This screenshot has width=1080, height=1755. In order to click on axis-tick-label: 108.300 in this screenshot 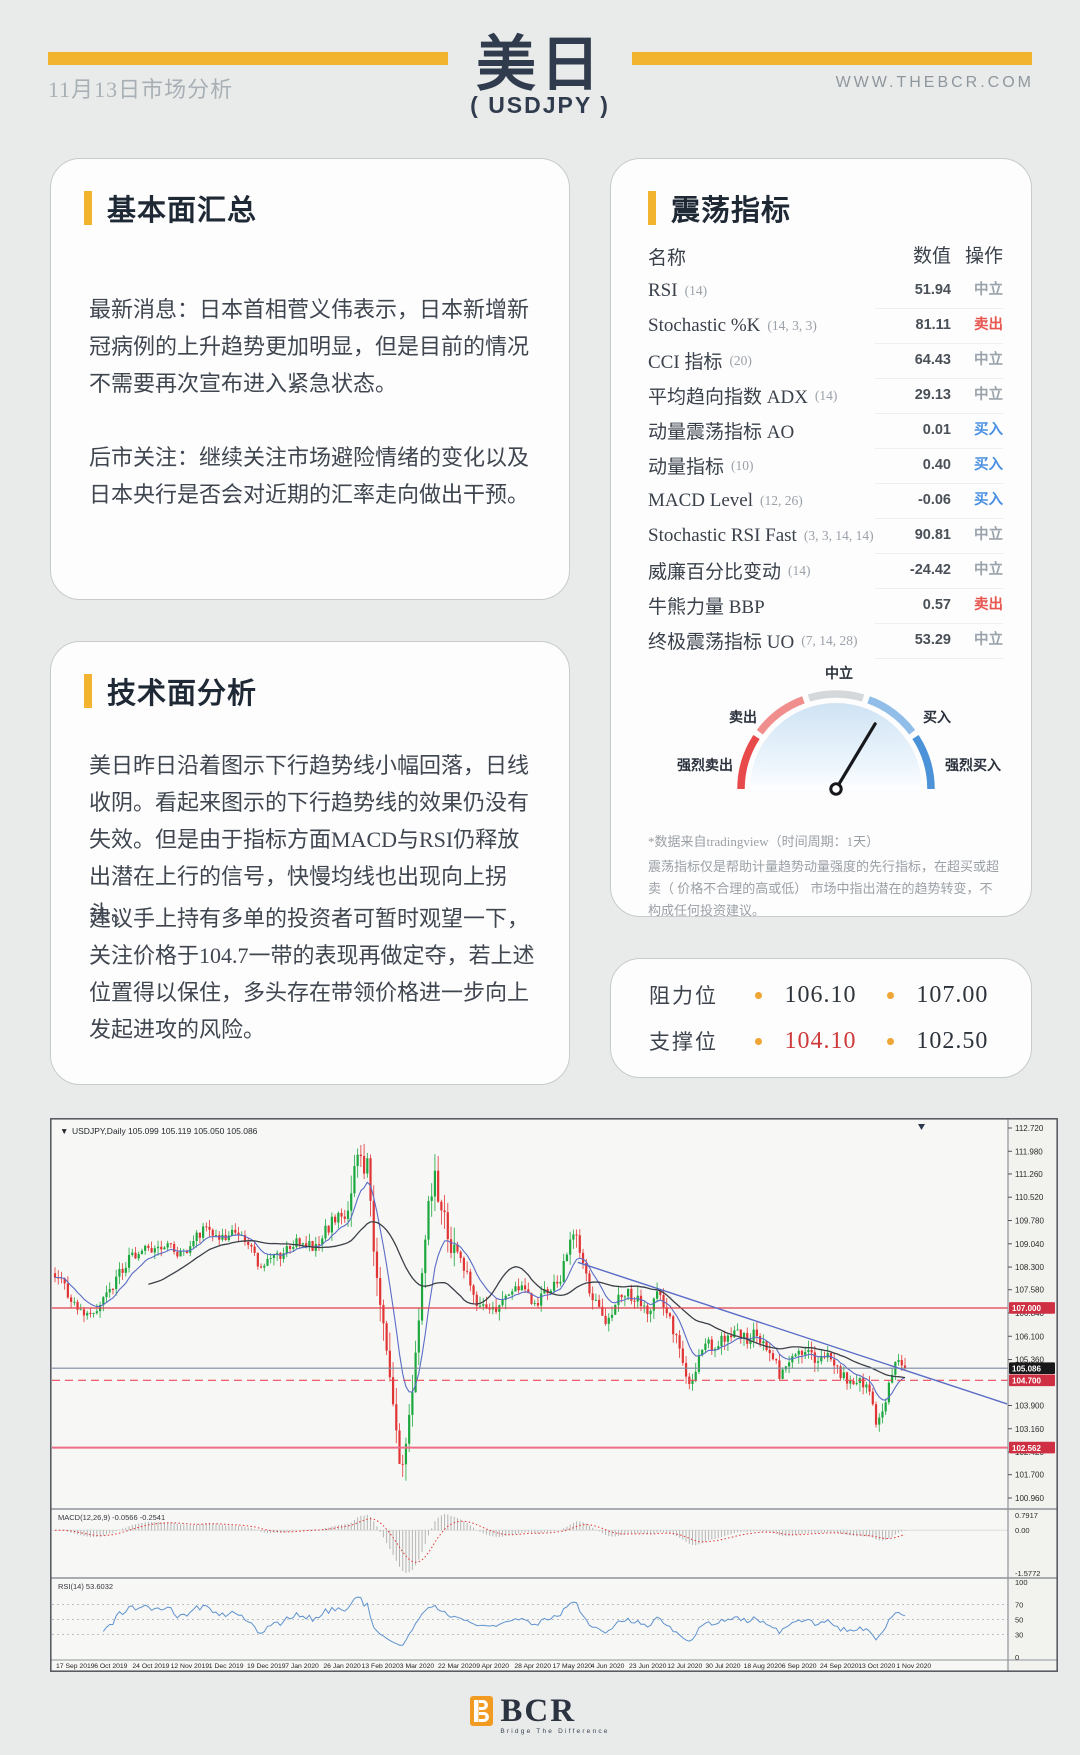, I will do `click(1029, 1267)`.